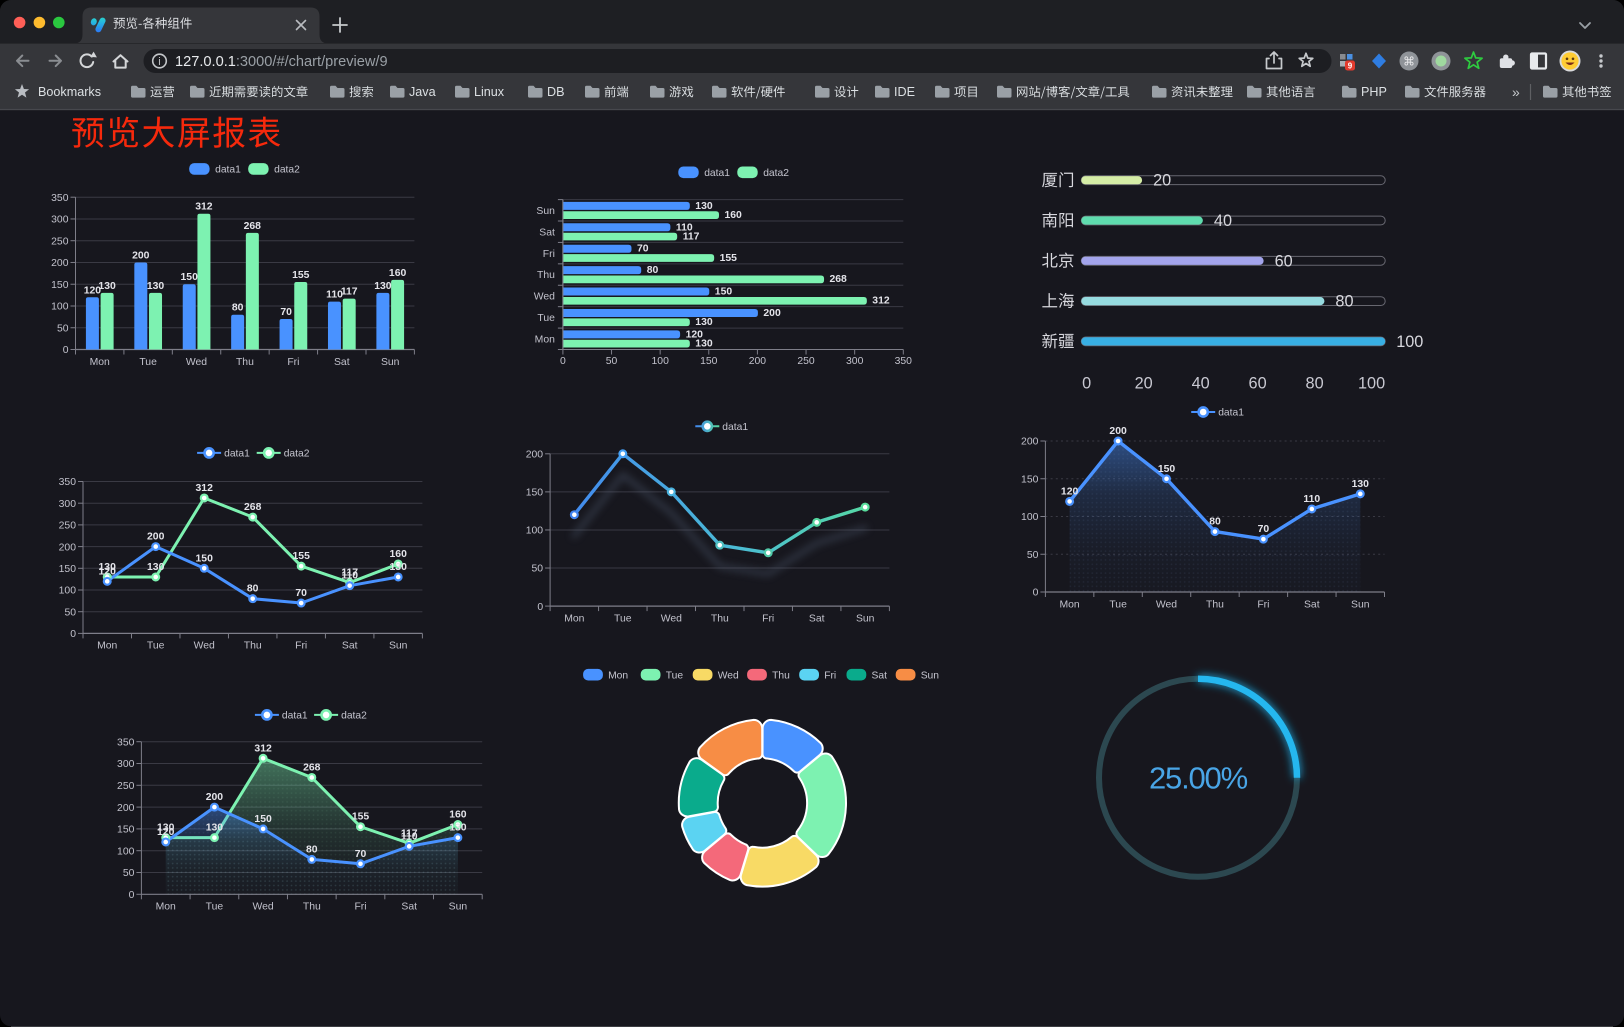 The height and width of the screenshot is (1027, 1624). Describe the element at coordinates (1162, 181) in the screenshot. I see `svg-text: 20` at that location.